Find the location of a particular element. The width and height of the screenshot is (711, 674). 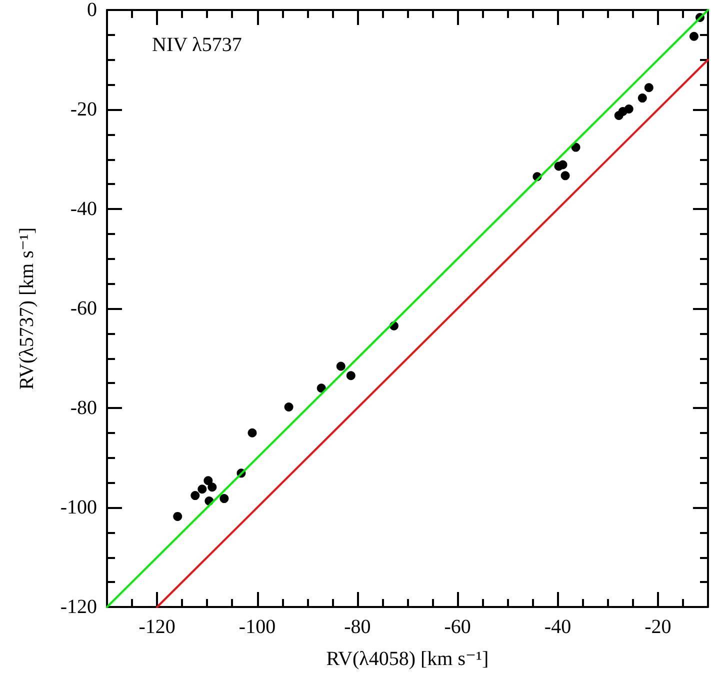

x-tick-label: -120 is located at coordinates (157, 627).